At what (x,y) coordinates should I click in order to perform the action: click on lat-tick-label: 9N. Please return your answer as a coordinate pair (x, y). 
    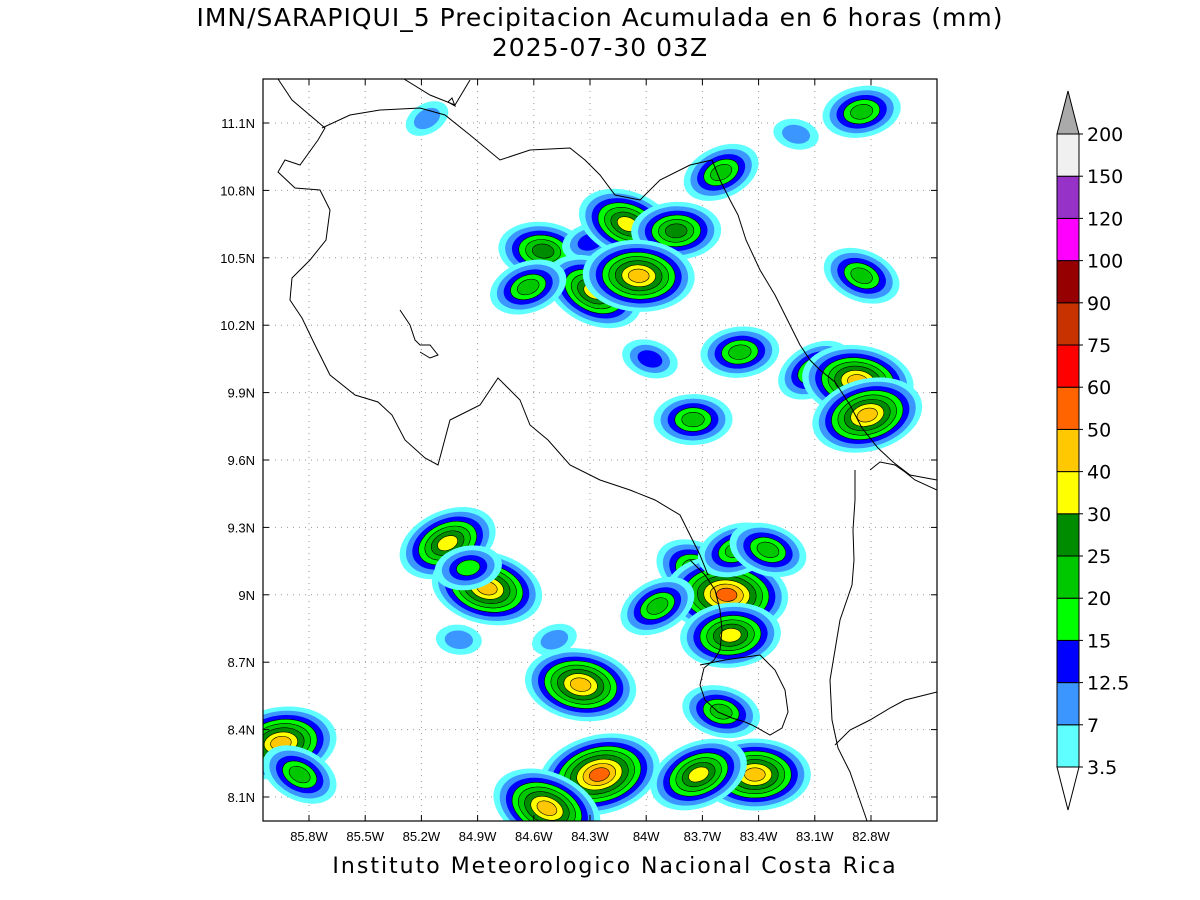
    Looking at the image, I should click on (246, 595).